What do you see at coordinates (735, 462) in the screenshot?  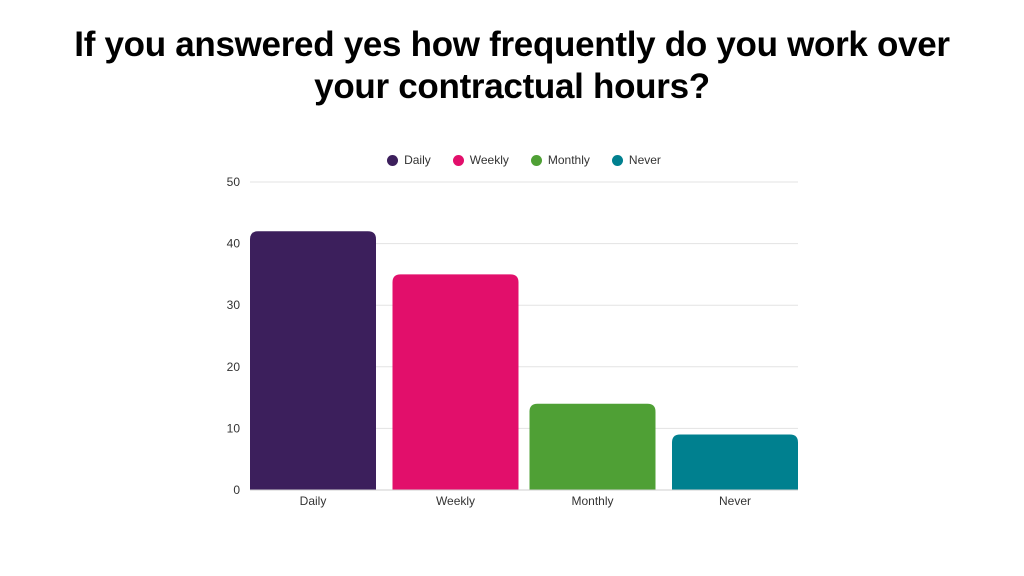 I see `bar-never` at bounding box center [735, 462].